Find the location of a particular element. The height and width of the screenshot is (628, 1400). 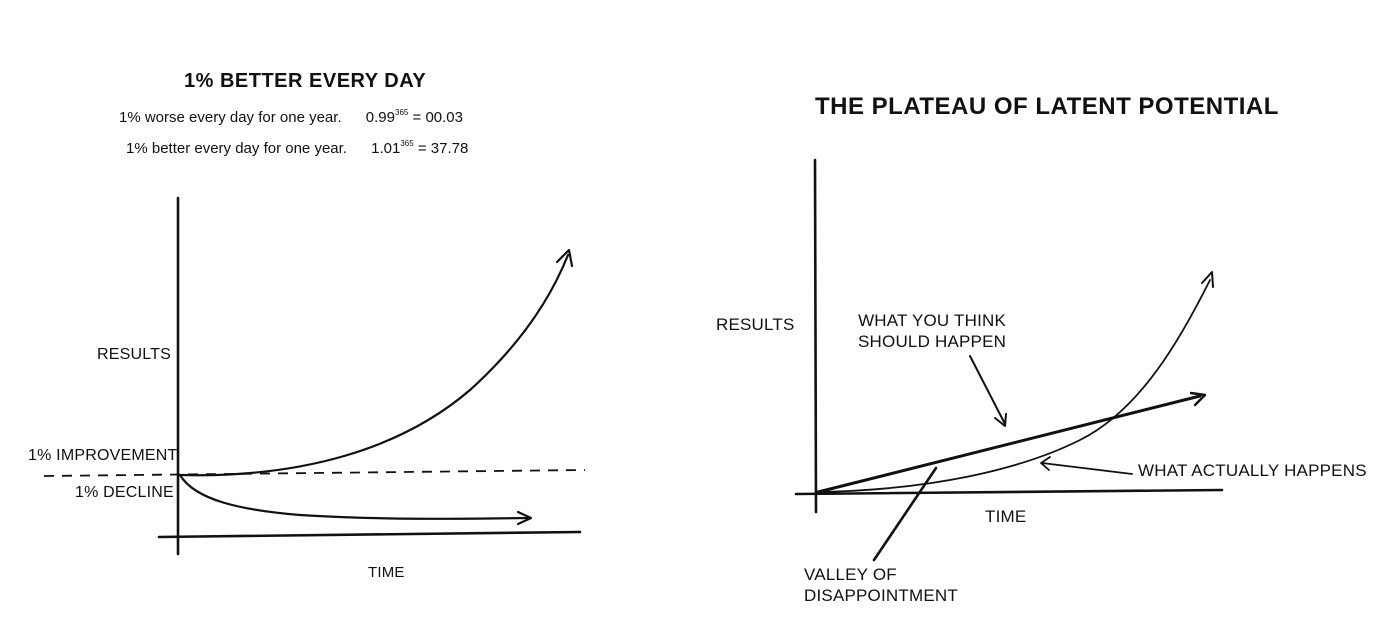

left-improvement-label: 1% IMPROVEMENT is located at coordinates (103, 455).